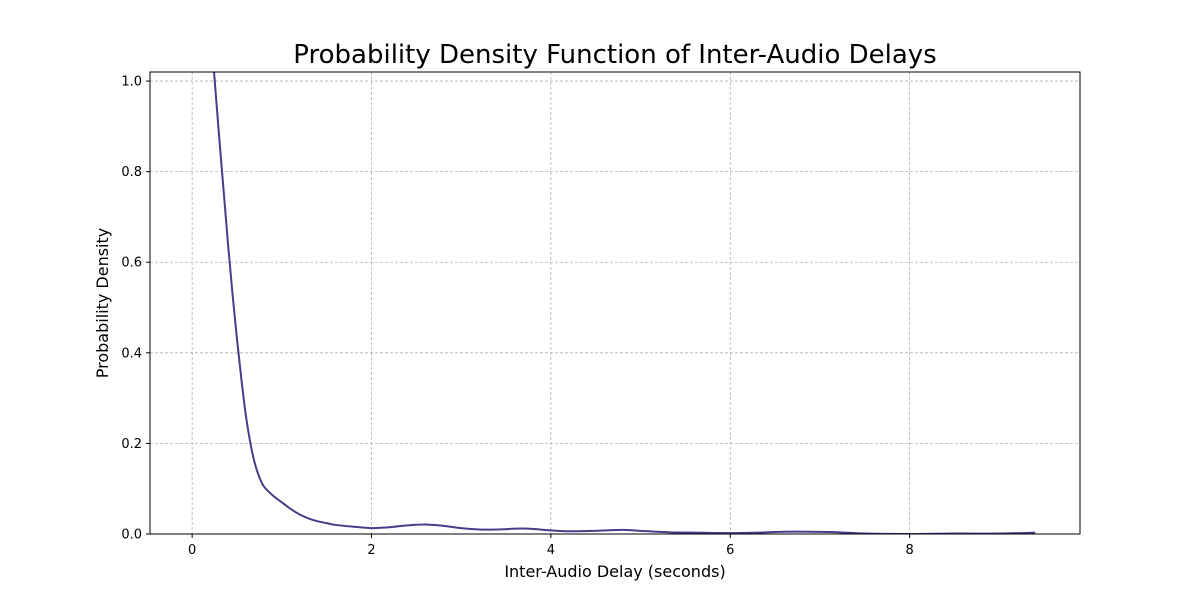 Image resolution: width=1200 pixels, height=600 pixels. I want to click on x-axis-label: Inter-Audio Delay (seconds), so click(614, 571).